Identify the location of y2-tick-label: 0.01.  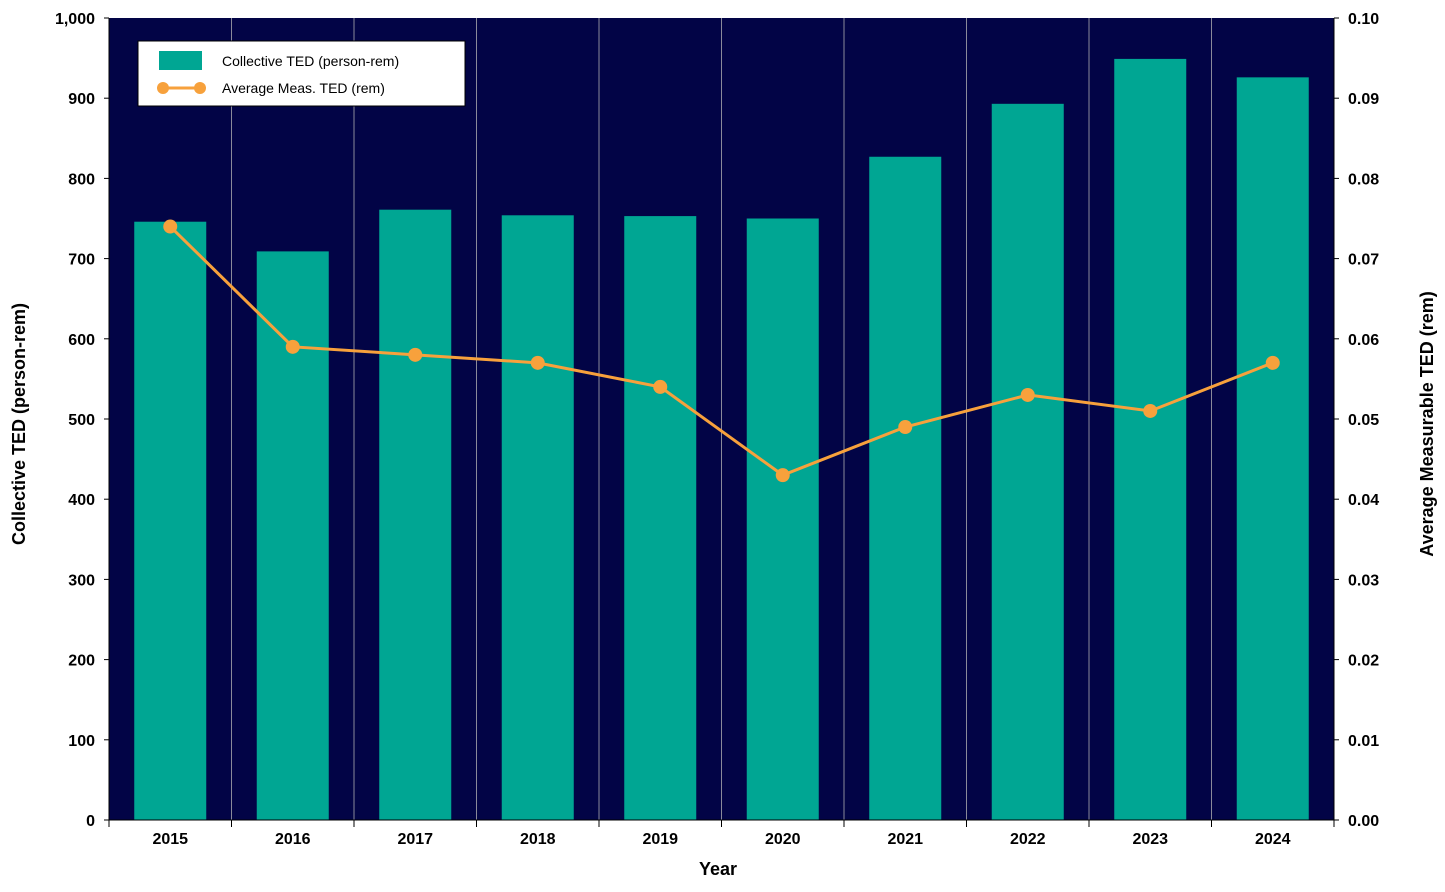
(1363, 741).